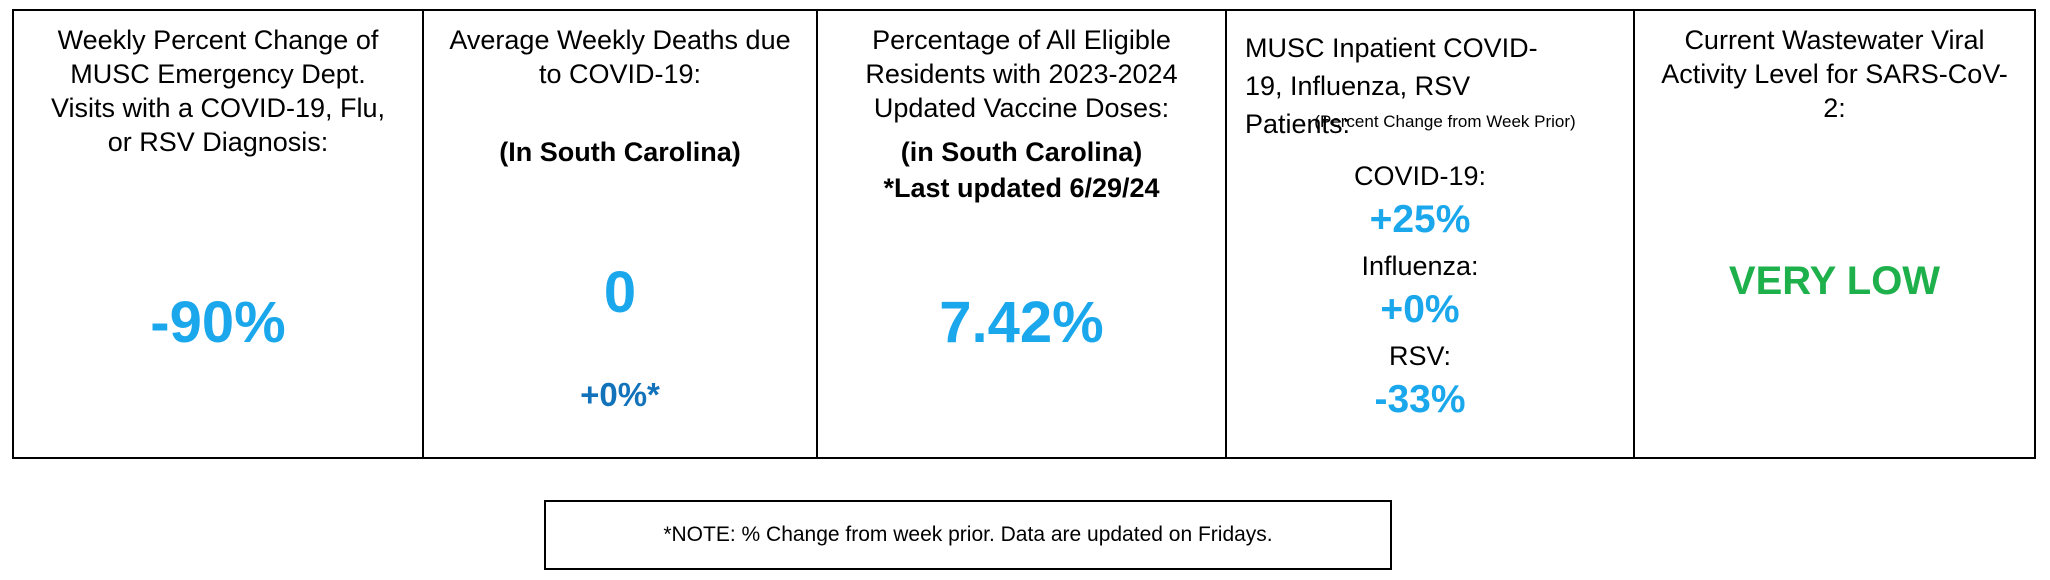 The image size is (2050, 580). I want to click on inpatient-note: (Percent Change from Week Prior), so click(1445, 121).